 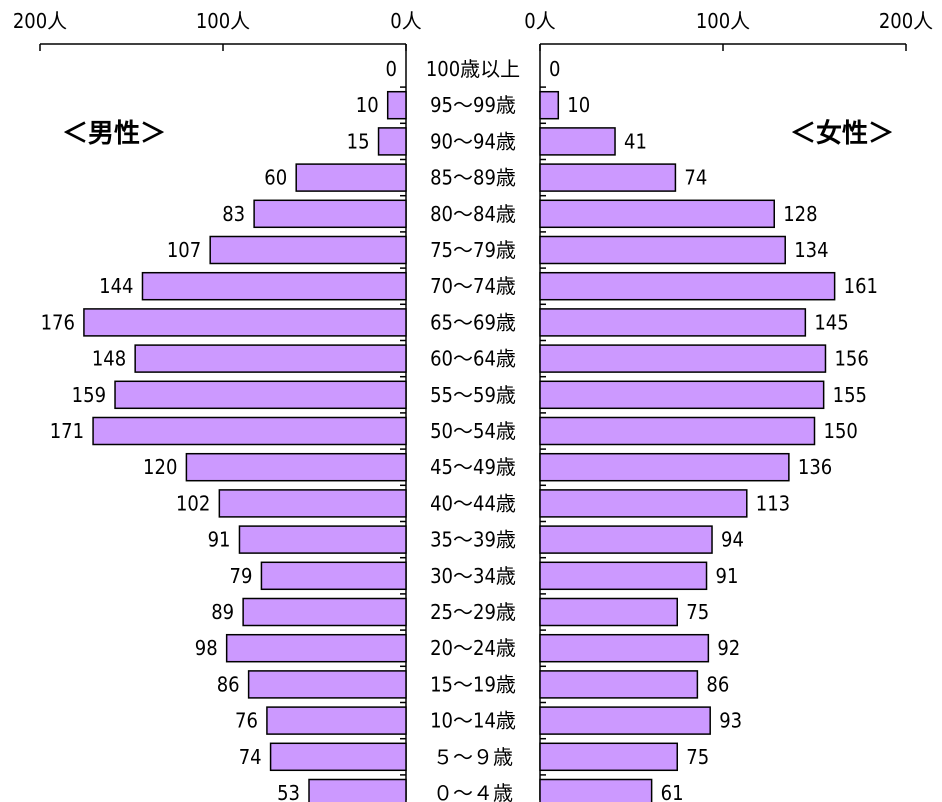 I want to click on age-group-label: 60～64歳, so click(x=473, y=359).